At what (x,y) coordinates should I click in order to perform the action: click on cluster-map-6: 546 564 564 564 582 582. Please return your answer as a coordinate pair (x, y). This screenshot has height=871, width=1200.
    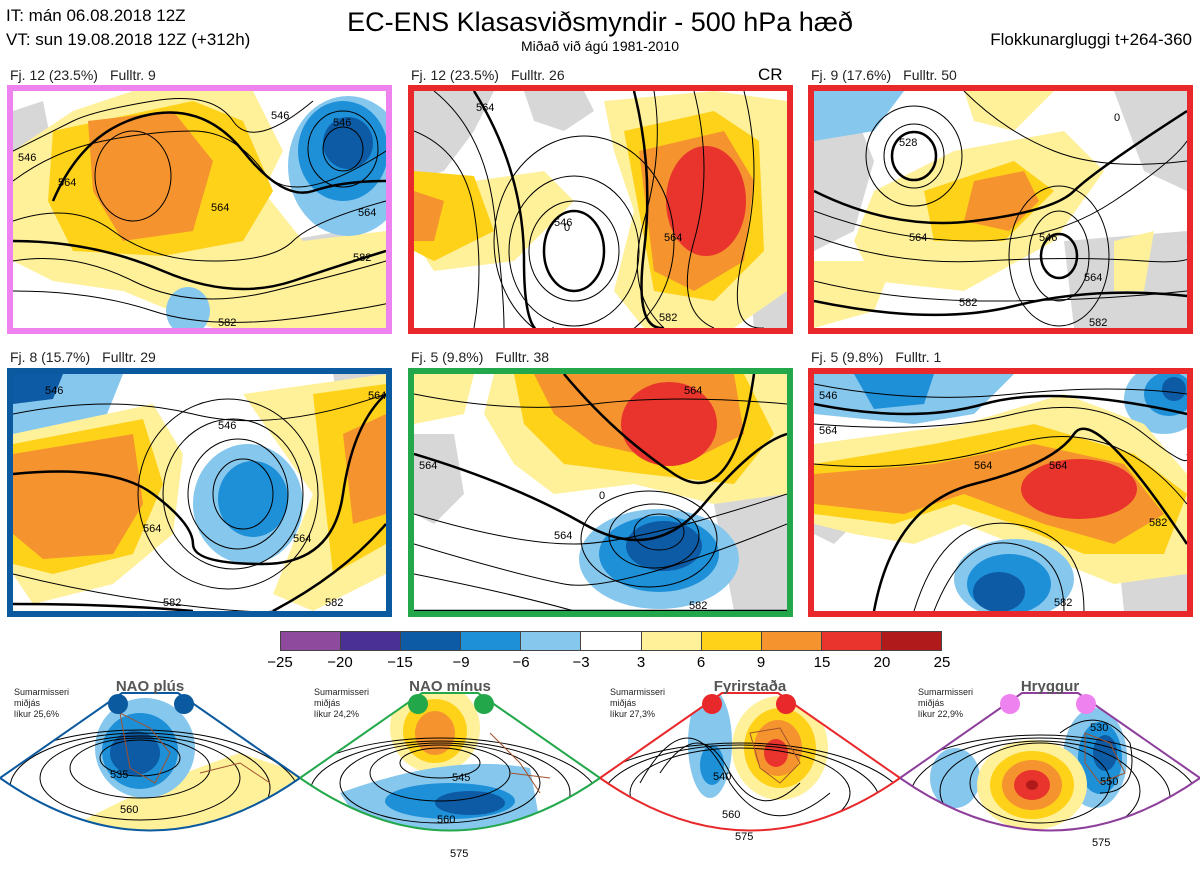
    Looking at the image, I should click on (1000, 492).